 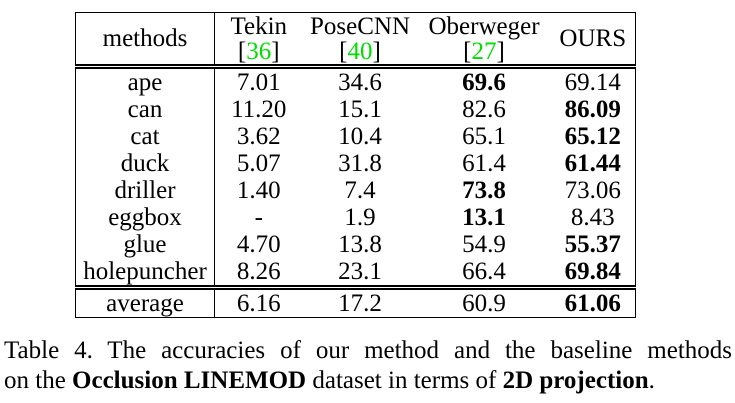 I want to click on metric-value: 61.06, so click(x=593, y=301).